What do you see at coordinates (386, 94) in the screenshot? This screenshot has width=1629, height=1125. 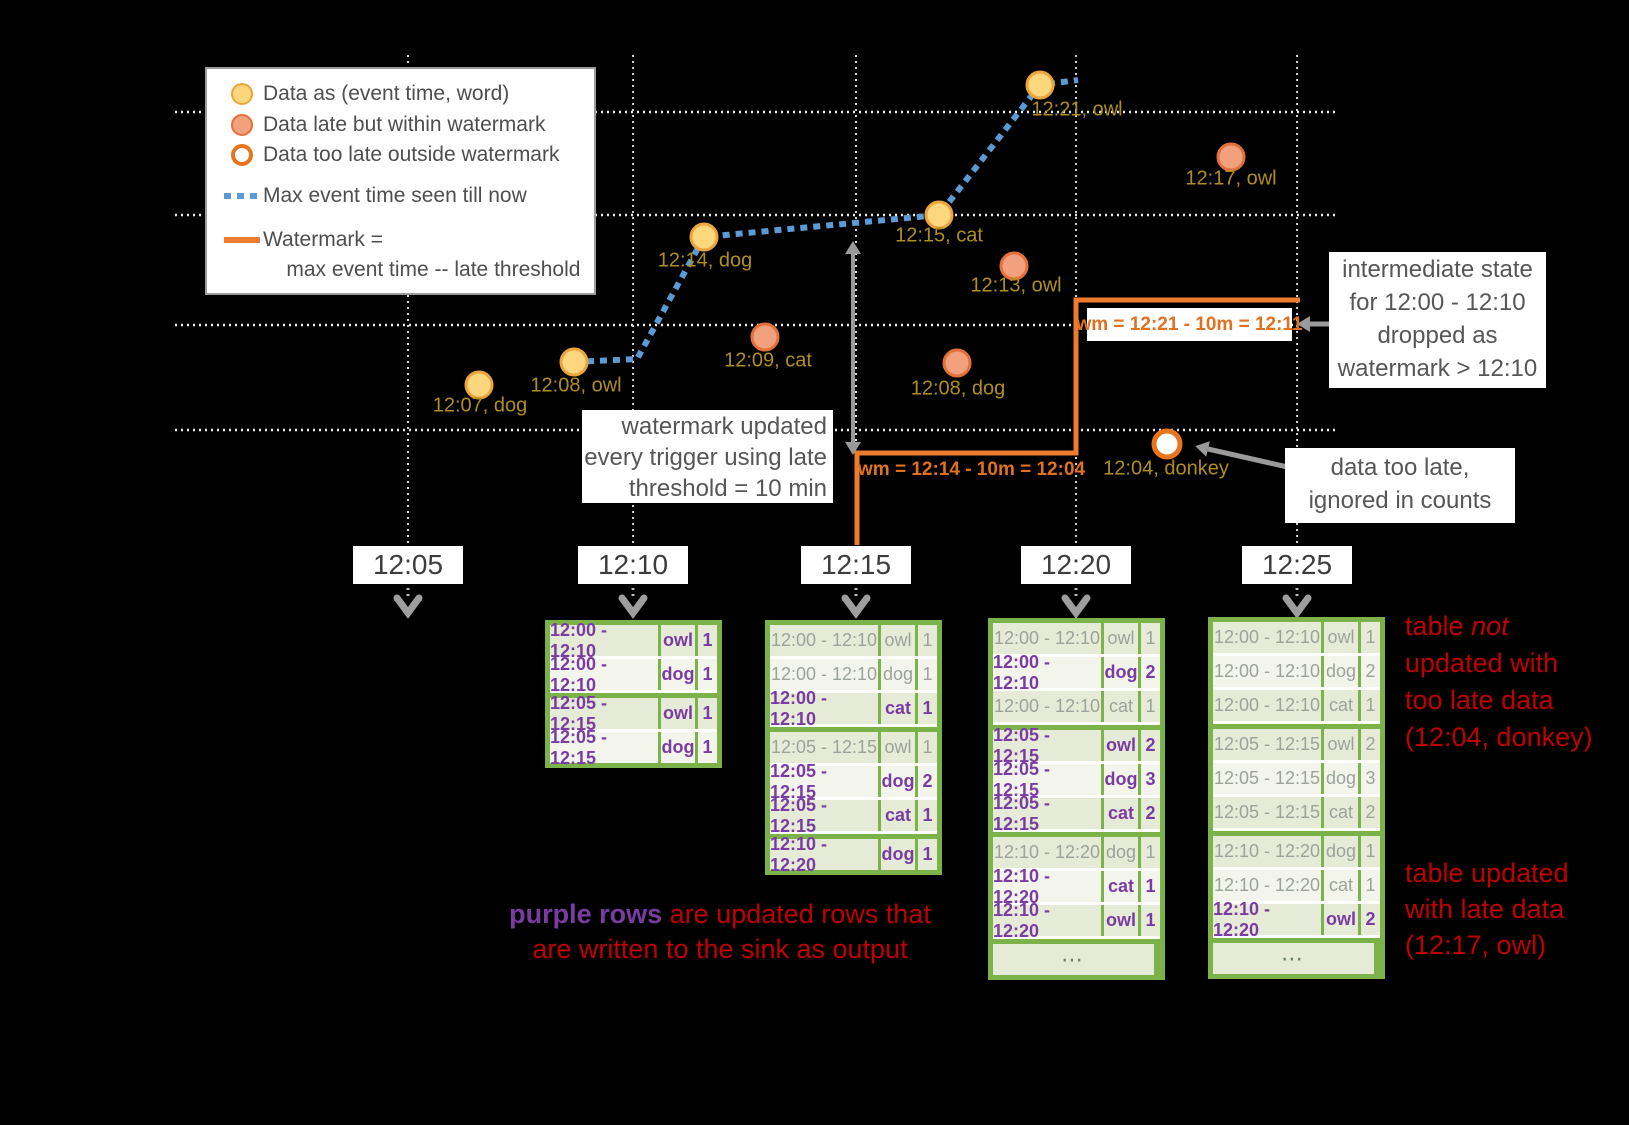 I see `legend-label: Data as (event time, word)` at bounding box center [386, 94].